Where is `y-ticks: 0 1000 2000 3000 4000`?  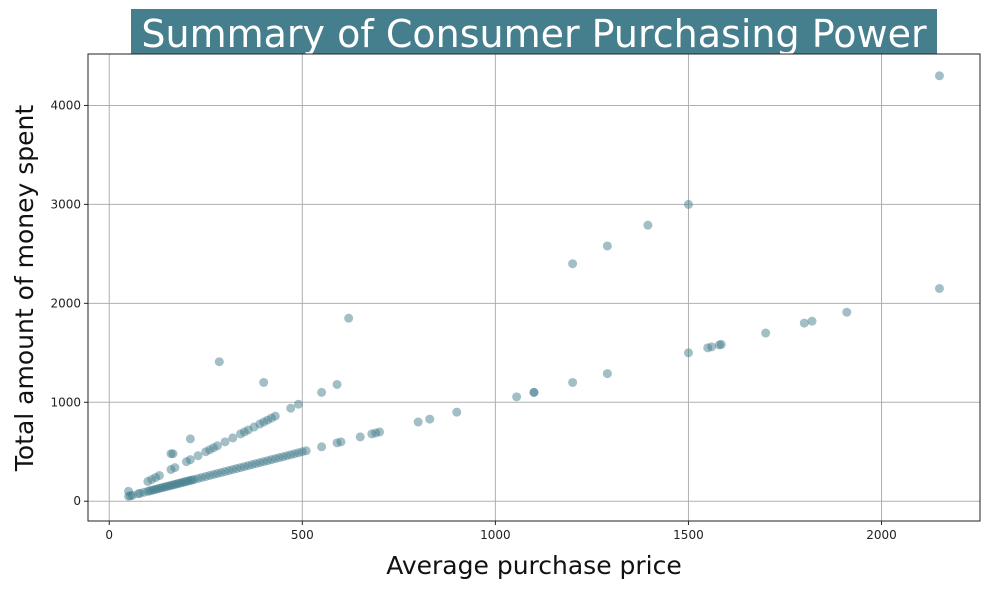
y-ticks: 0 1000 2000 3000 4000 is located at coordinates (69, 303).